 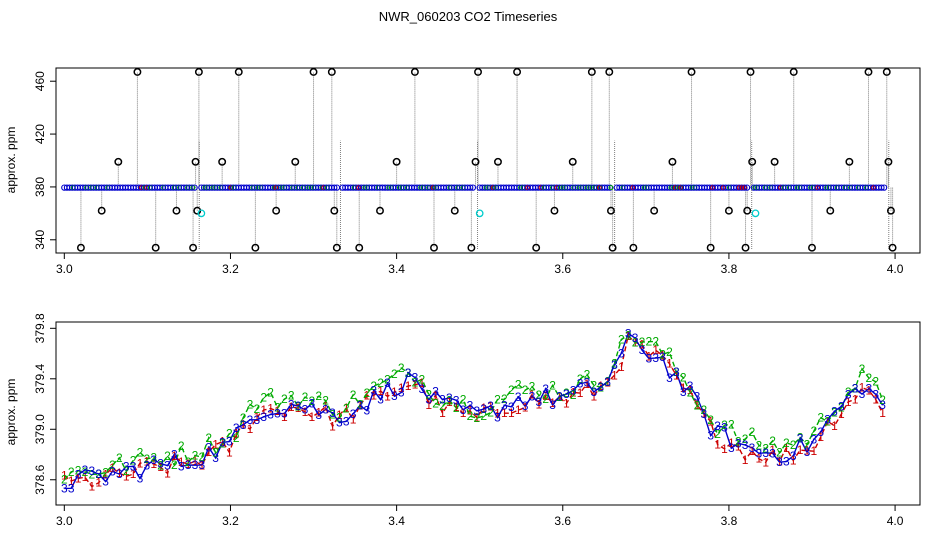 What do you see at coordinates (611, 188) in the screenshot?
I see `baseline-point-green` at bounding box center [611, 188].